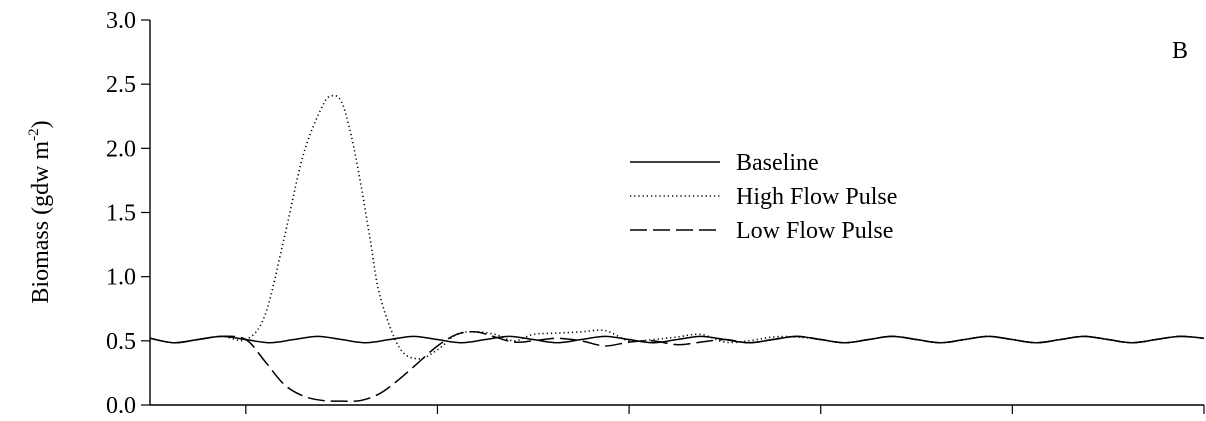 This screenshot has width=1206, height=421. I want to click on y-axis-label-superscript: -2, so click(34, 134).